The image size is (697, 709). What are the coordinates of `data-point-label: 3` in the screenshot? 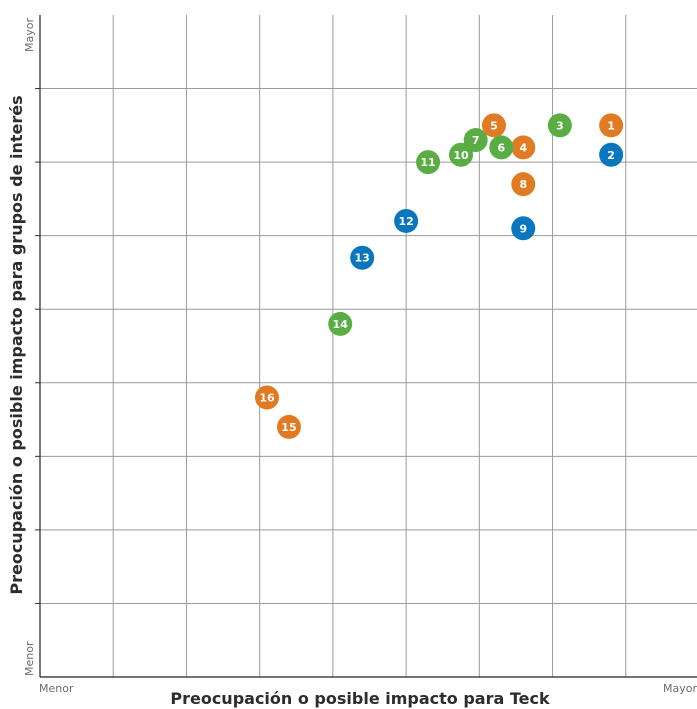 It's located at (560, 125).